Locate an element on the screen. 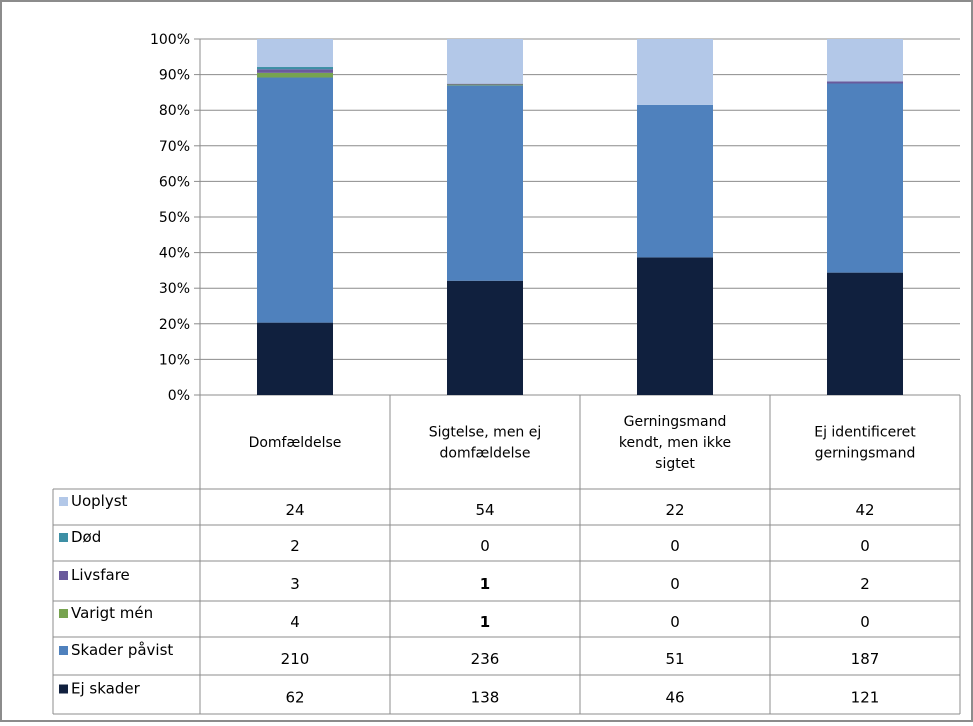  legend-label: Varigt mén is located at coordinates (112, 613).